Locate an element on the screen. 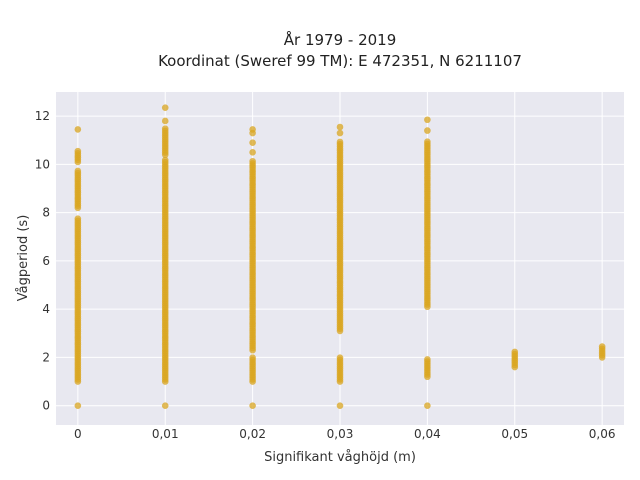  y-tick-label: 10 is located at coordinates (42, 164).